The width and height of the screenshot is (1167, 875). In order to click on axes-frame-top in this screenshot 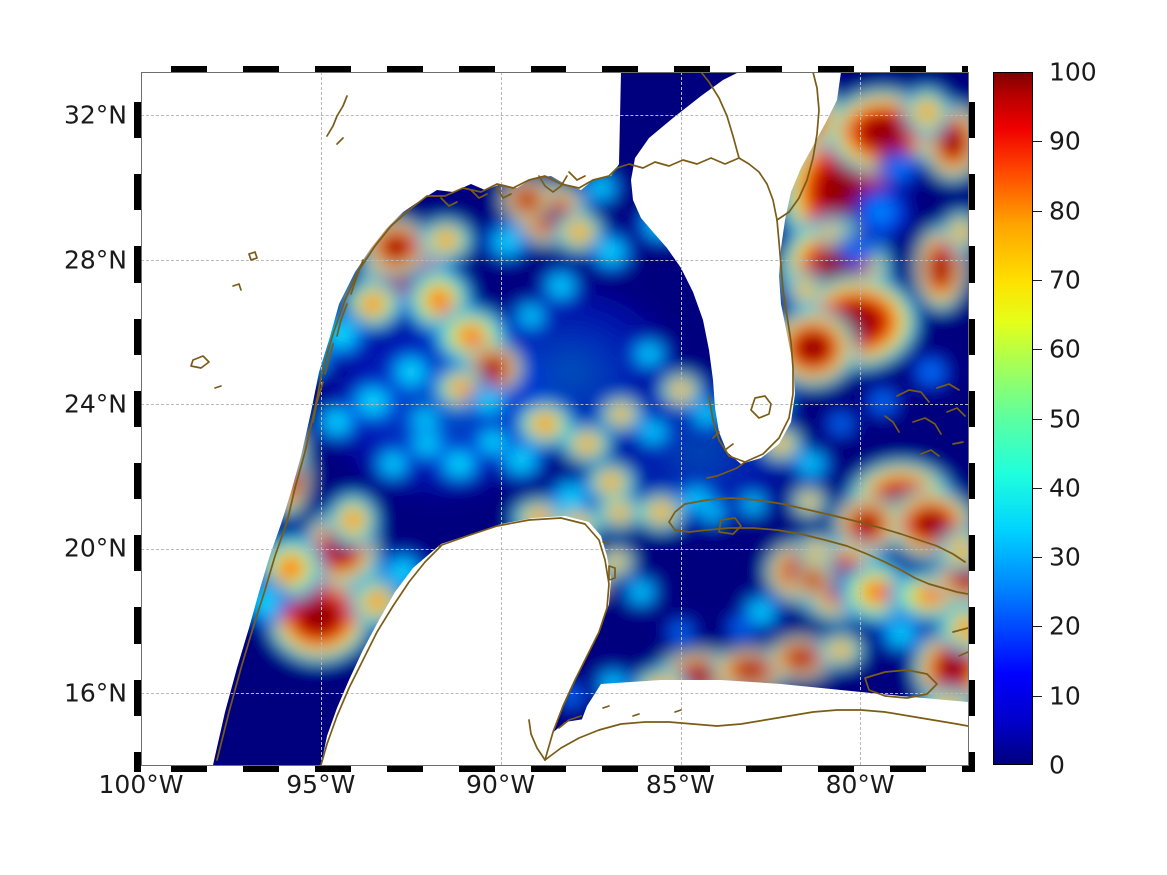, I will do `click(555, 72)`.